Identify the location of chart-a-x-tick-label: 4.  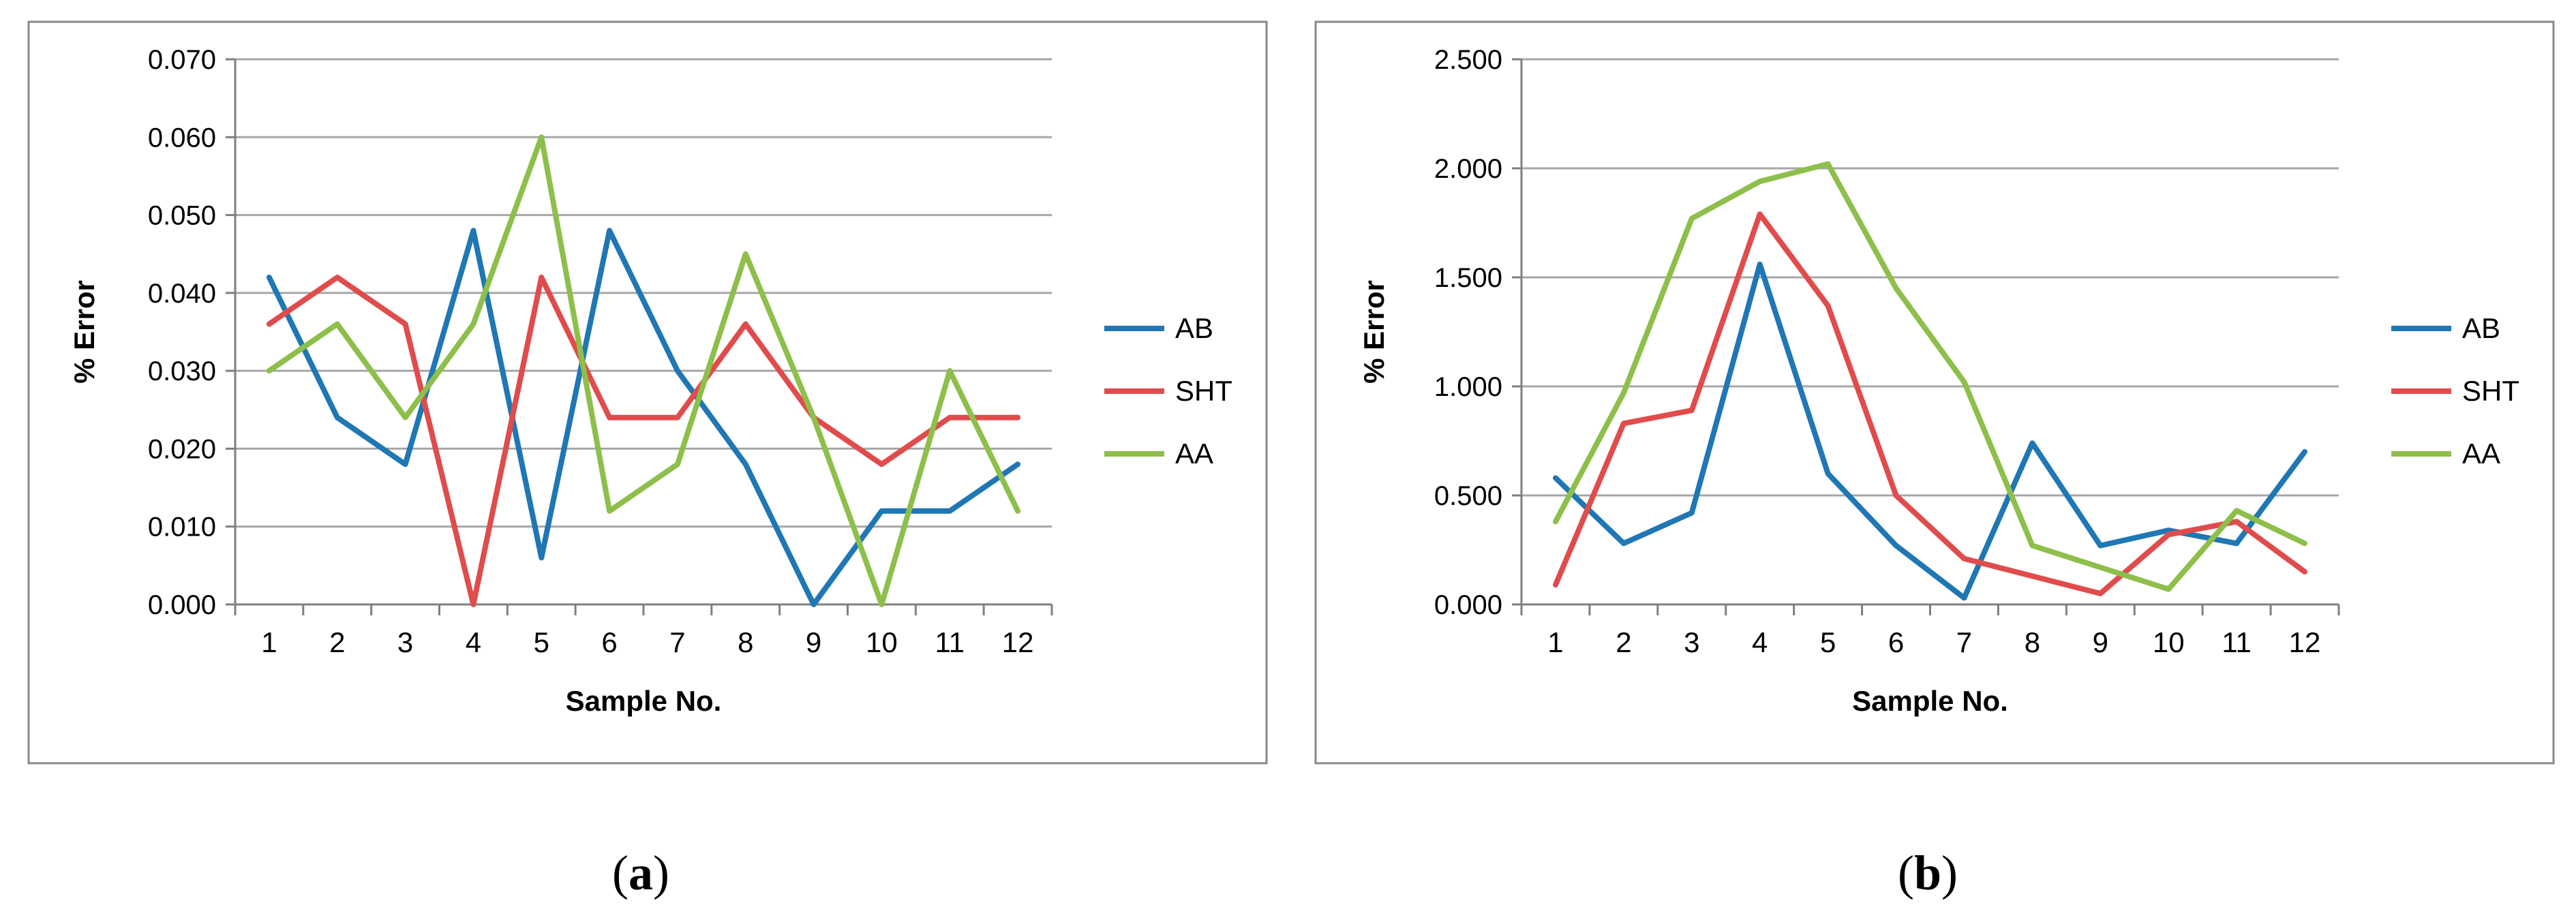
(474, 642).